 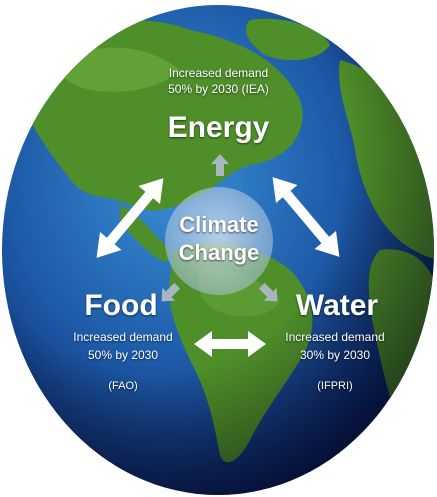 I want to click on food-demand-line1: Increased demand, so click(x=123, y=337).